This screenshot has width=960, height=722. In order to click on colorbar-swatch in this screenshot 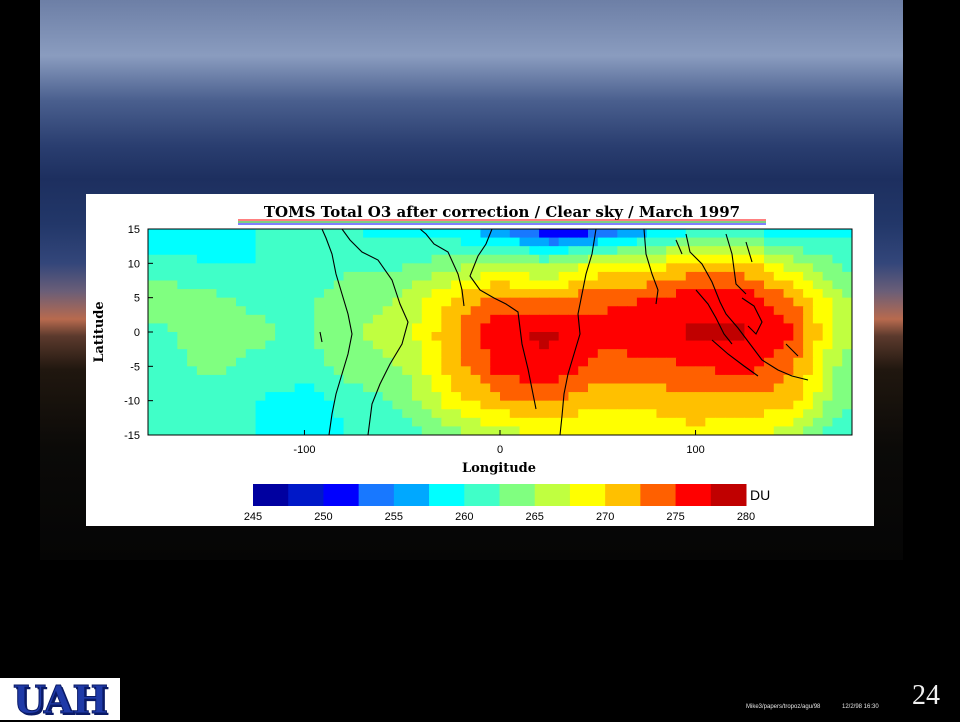, I will do `click(482, 495)`.